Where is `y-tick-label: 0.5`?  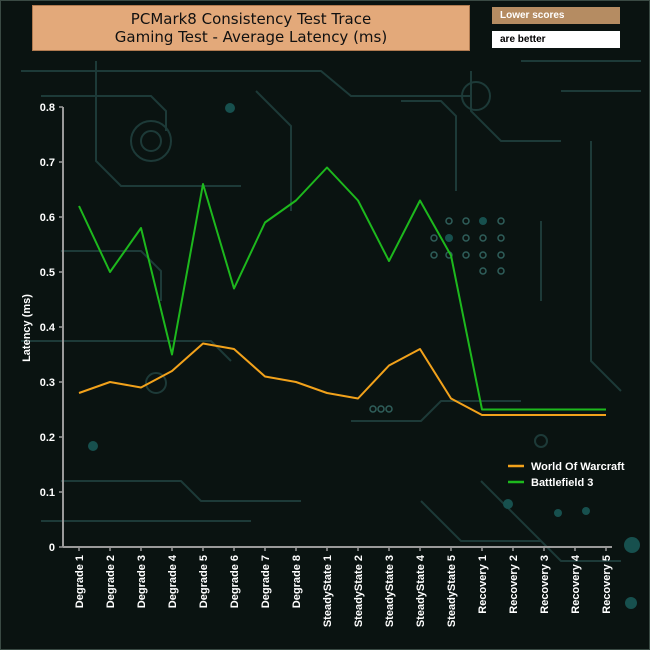 y-tick-label: 0.5 is located at coordinates (47, 273).